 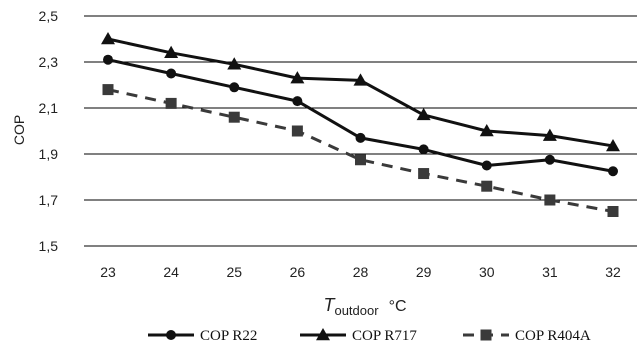 What do you see at coordinates (49, 246) in the screenshot?
I see `y-tick-label: 1,5` at bounding box center [49, 246].